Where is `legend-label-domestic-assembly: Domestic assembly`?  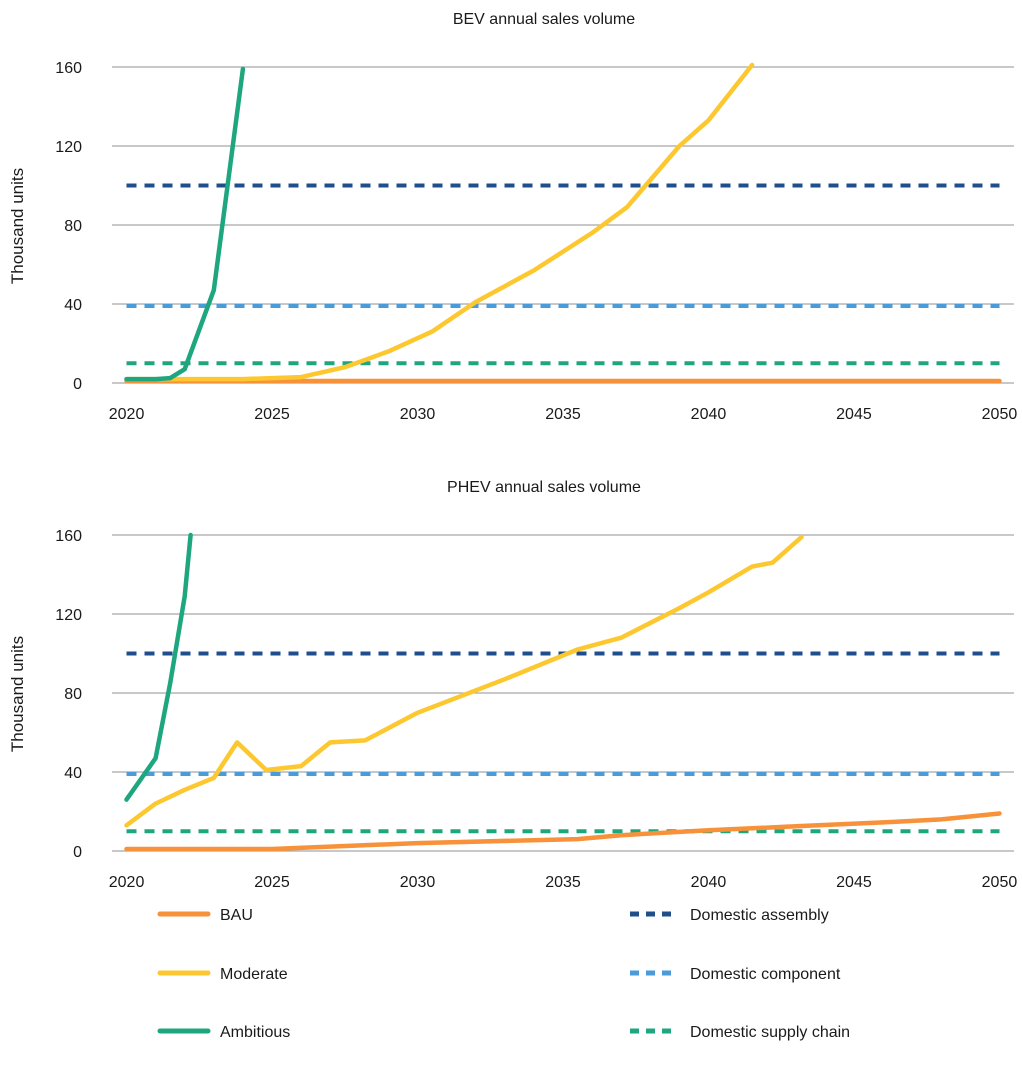 legend-label-domestic-assembly: Domestic assembly is located at coordinates (759, 915).